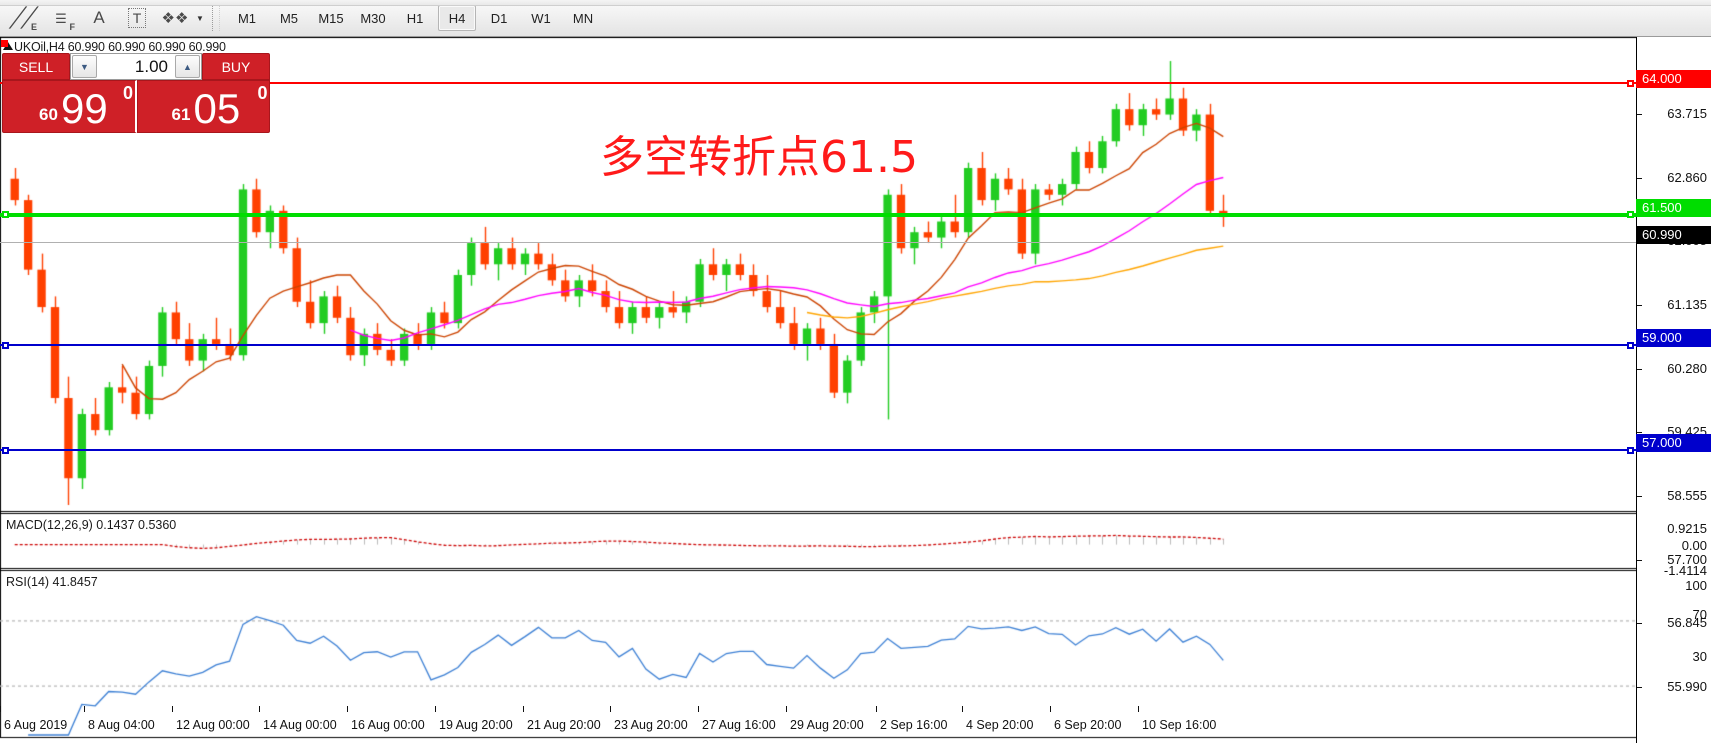 The width and height of the screenshot is (1711, 743). Describe the element at coordinates (181, 114) in the screenshot. I see `buy-price-prefix: 61` at that location.